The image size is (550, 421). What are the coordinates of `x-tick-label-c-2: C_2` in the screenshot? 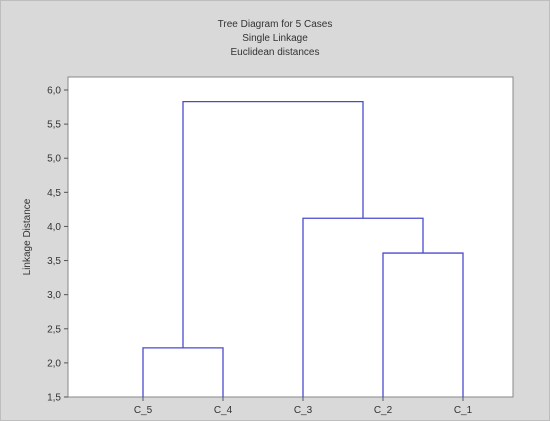 It's located at (383, 410).